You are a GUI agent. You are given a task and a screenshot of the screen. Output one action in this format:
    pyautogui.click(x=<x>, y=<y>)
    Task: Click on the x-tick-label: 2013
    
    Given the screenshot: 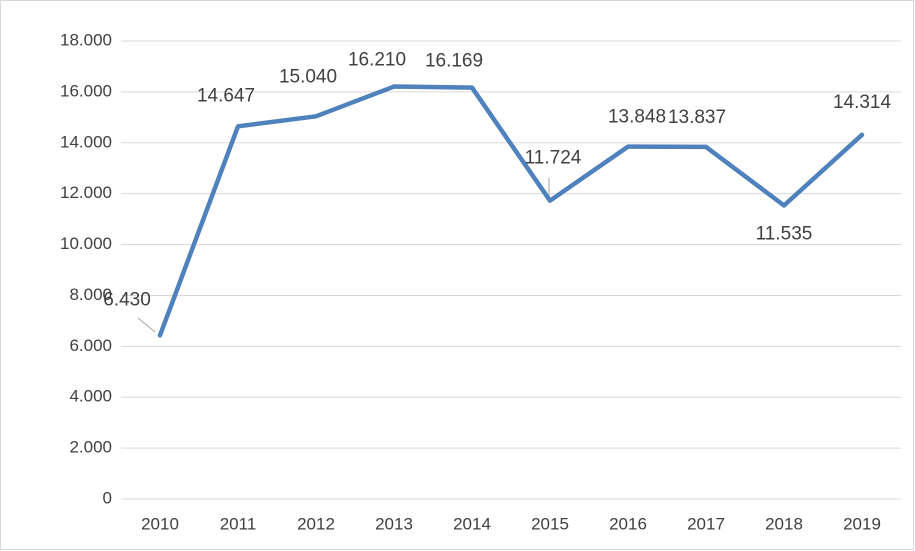 What is the action you would take?
    pyautogui.click(x=394, y=523)
    